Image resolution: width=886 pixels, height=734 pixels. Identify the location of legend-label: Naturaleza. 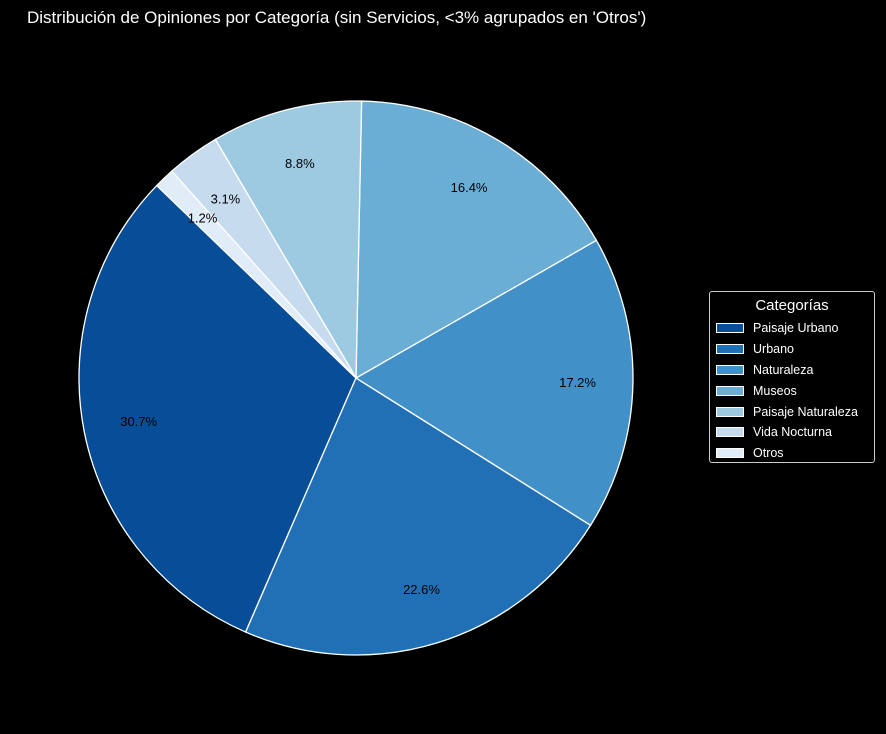
(783, 369).